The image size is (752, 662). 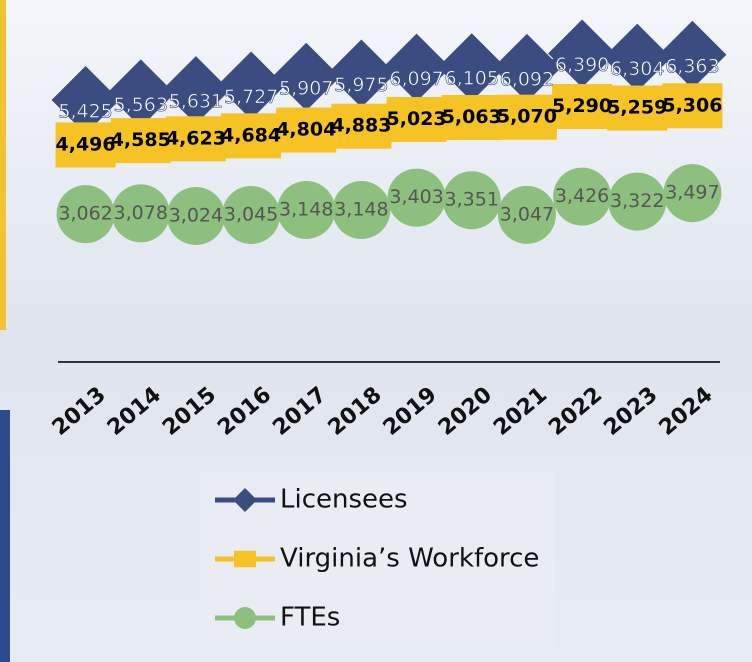 I want to click on data-label: 5,727, so click(x=251, y=97).